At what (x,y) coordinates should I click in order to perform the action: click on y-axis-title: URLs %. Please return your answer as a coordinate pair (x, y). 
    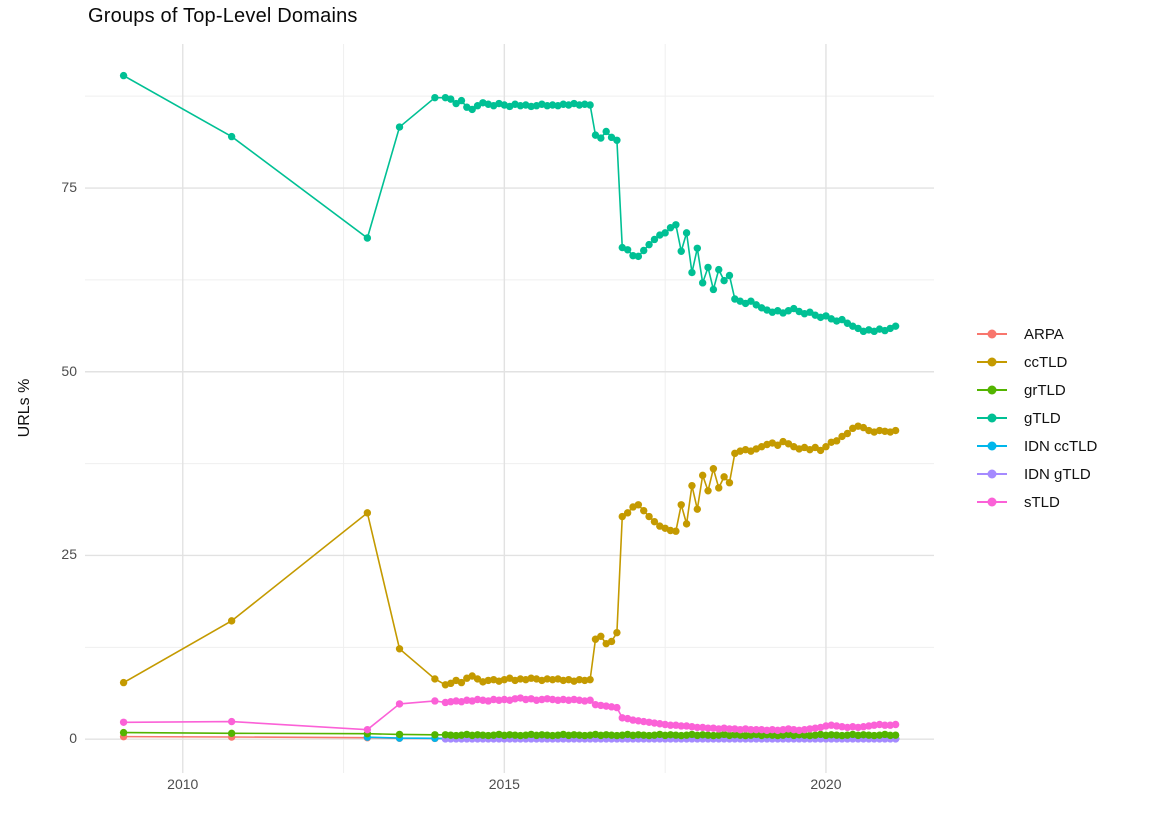
    Looking at the image, I should click on (24, 408).